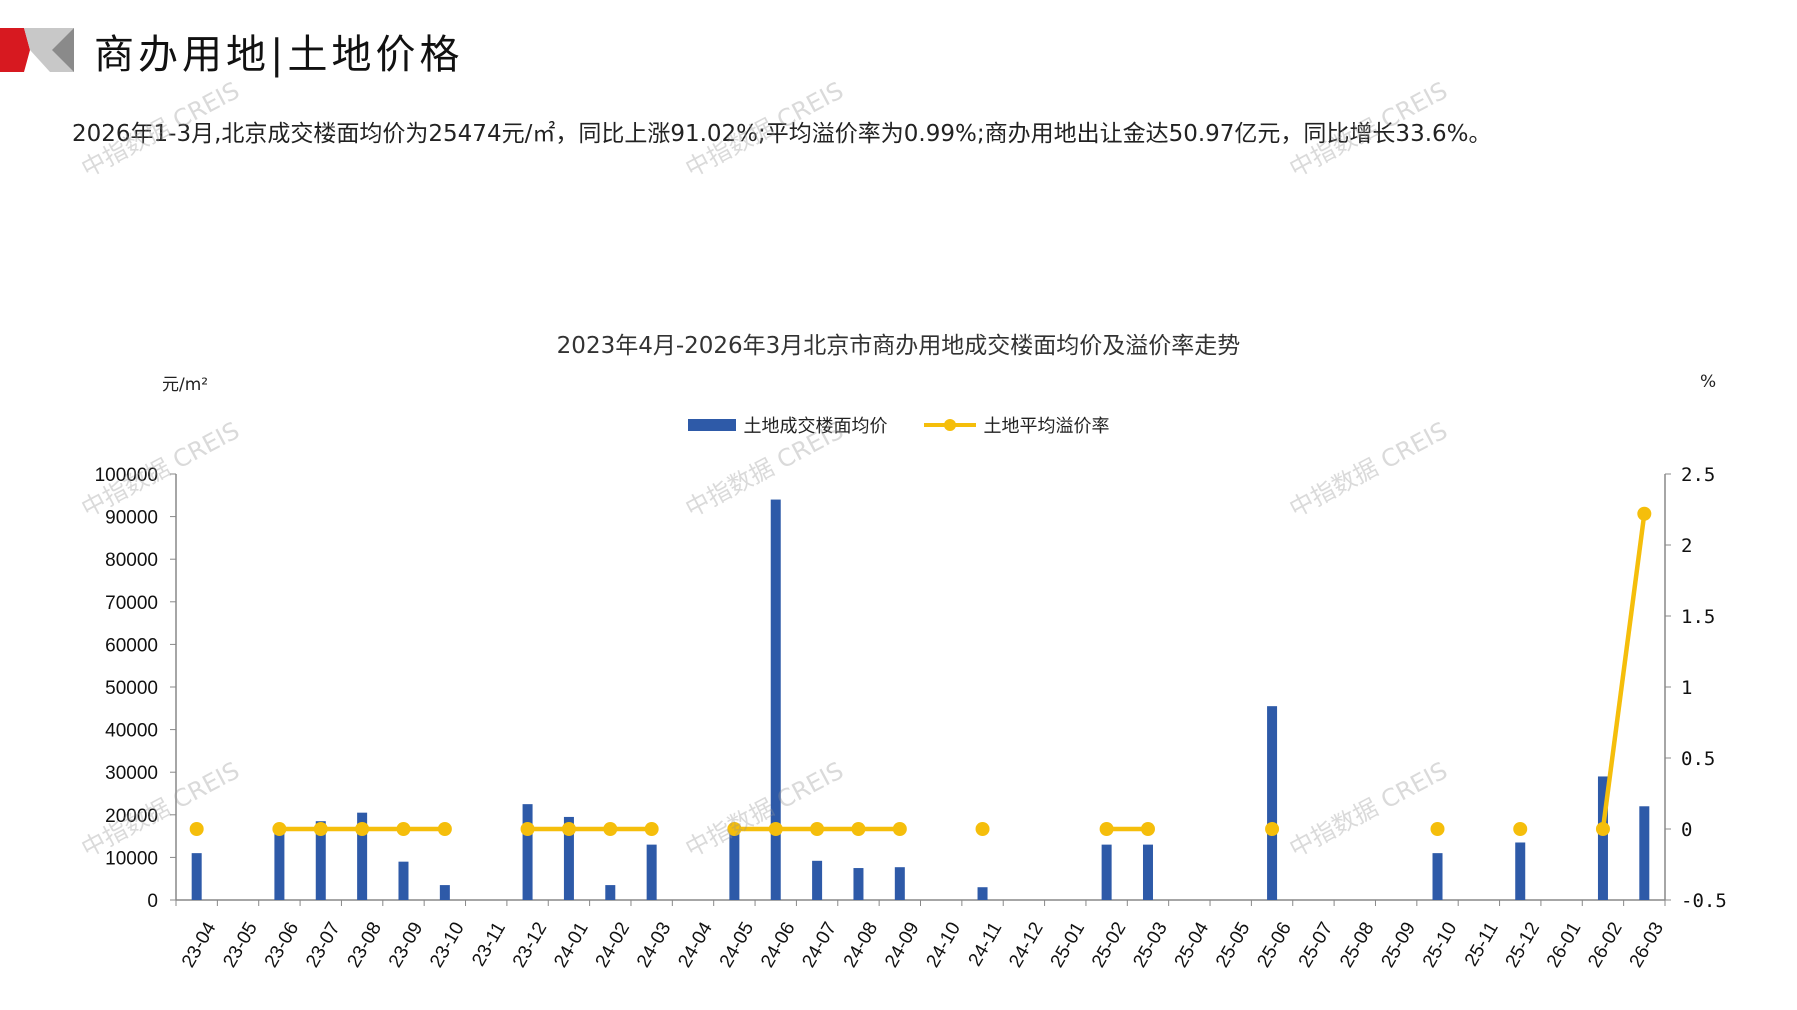 This screenshot has width=1797, height=1010. What do you see at coordinates (898, 425) in the screenshot?
I see `legend: 土地成交楼面均价 土地平均溢价率` at bounding box center [898, 425].